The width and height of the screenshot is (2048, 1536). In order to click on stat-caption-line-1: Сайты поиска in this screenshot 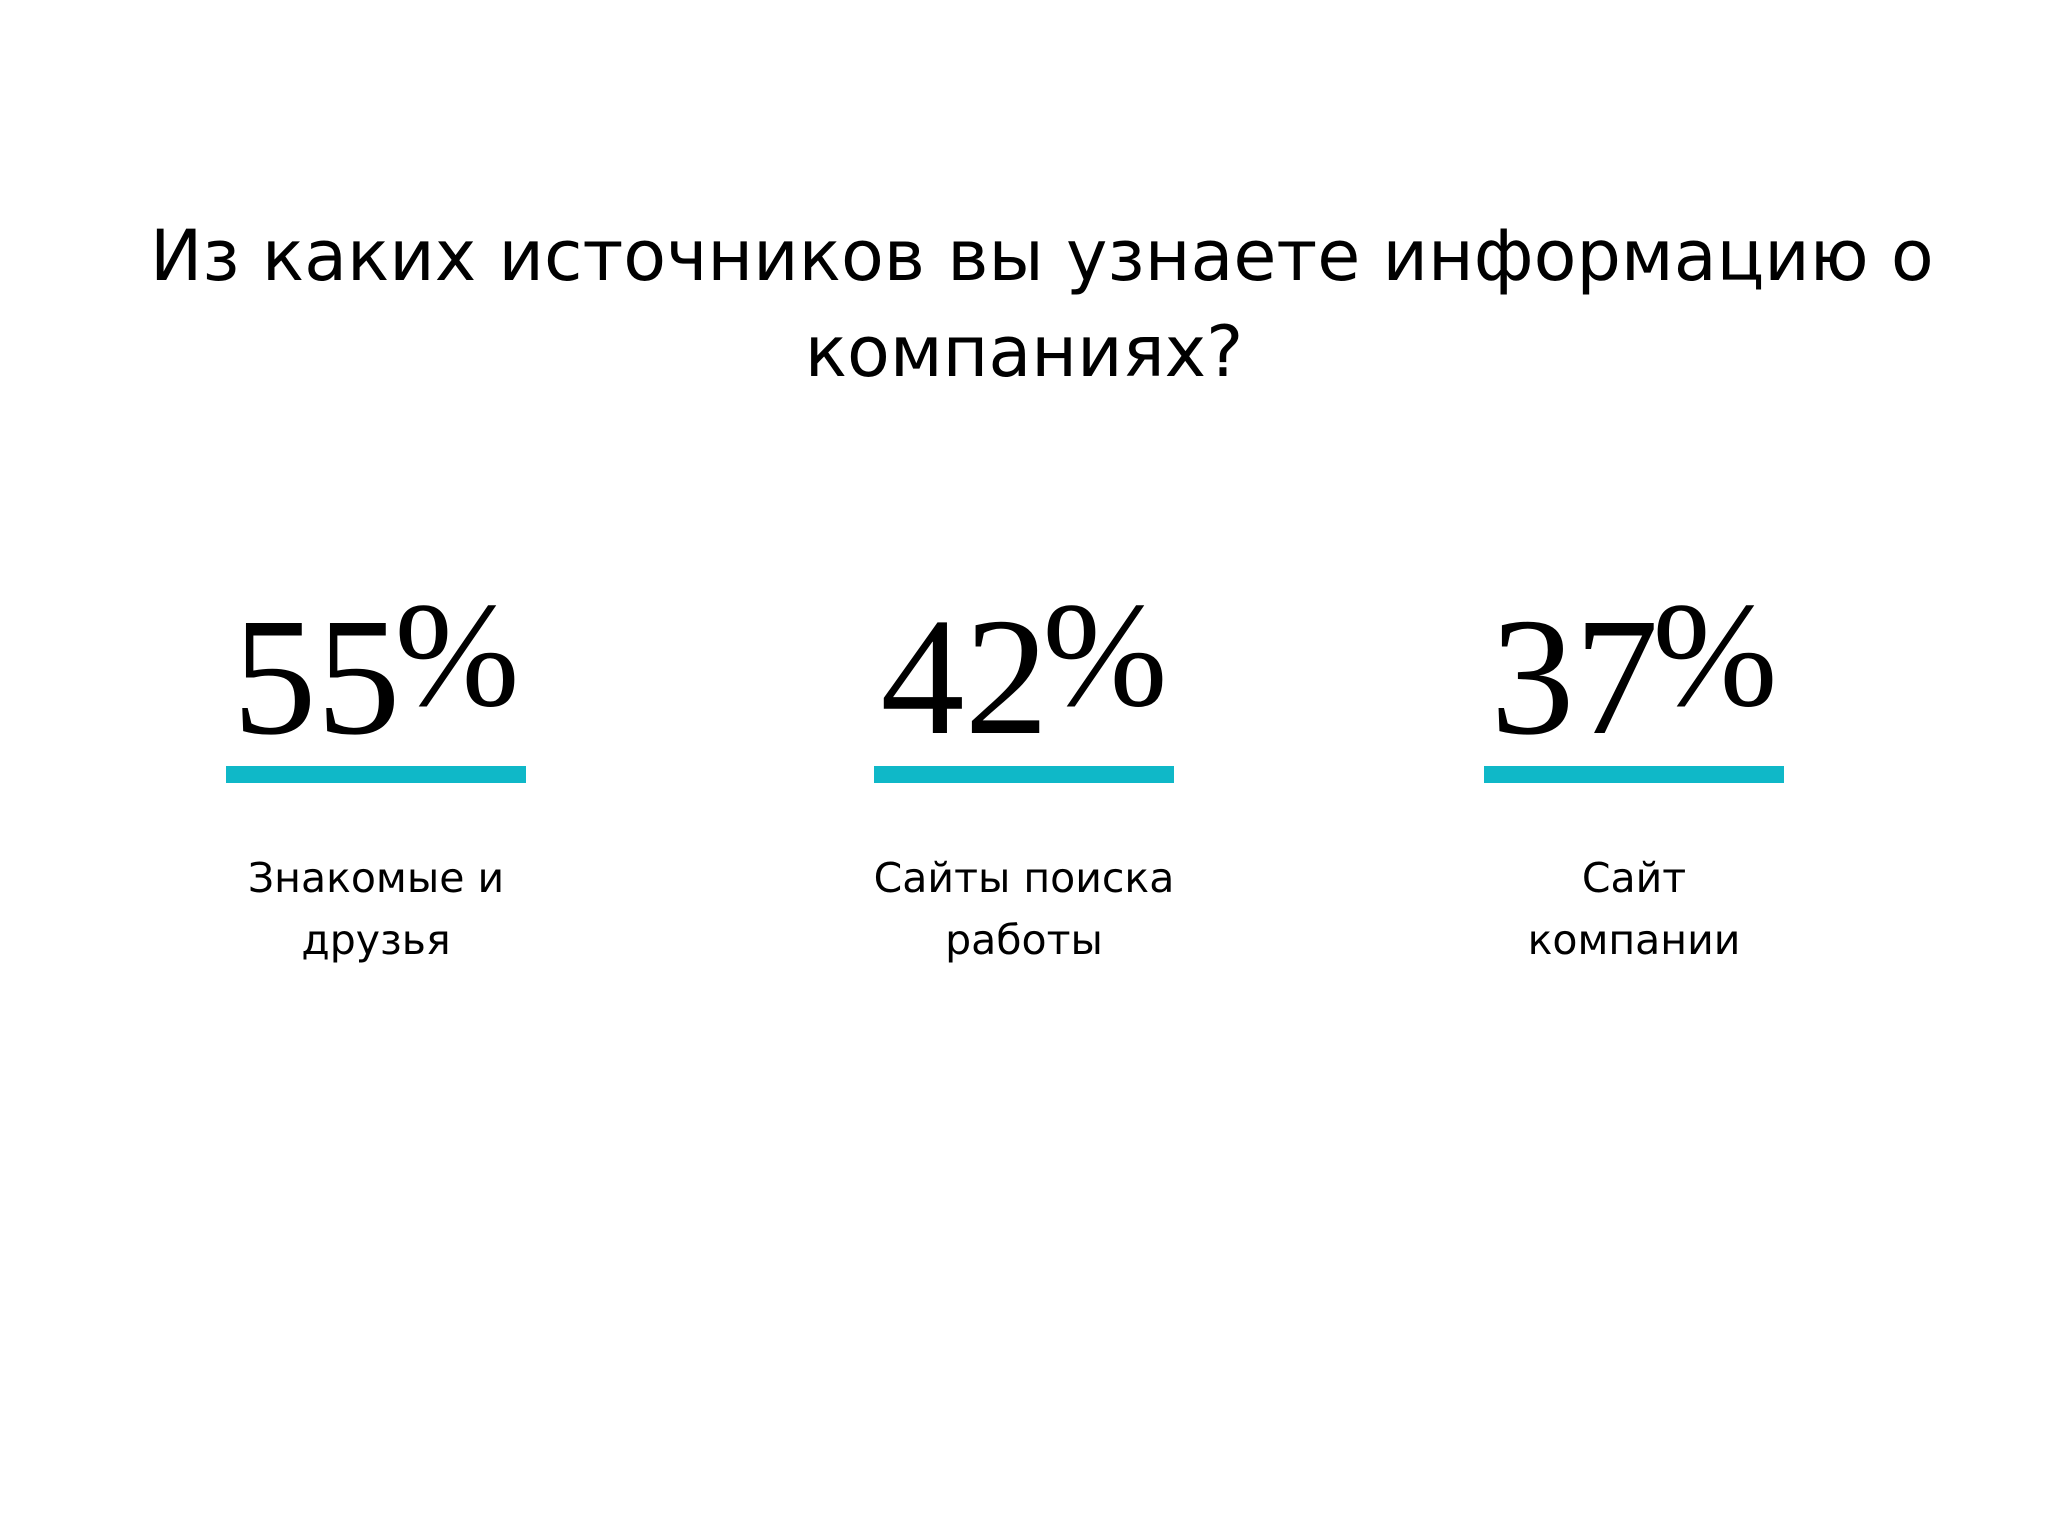, I will do `click(1024, 878)`.